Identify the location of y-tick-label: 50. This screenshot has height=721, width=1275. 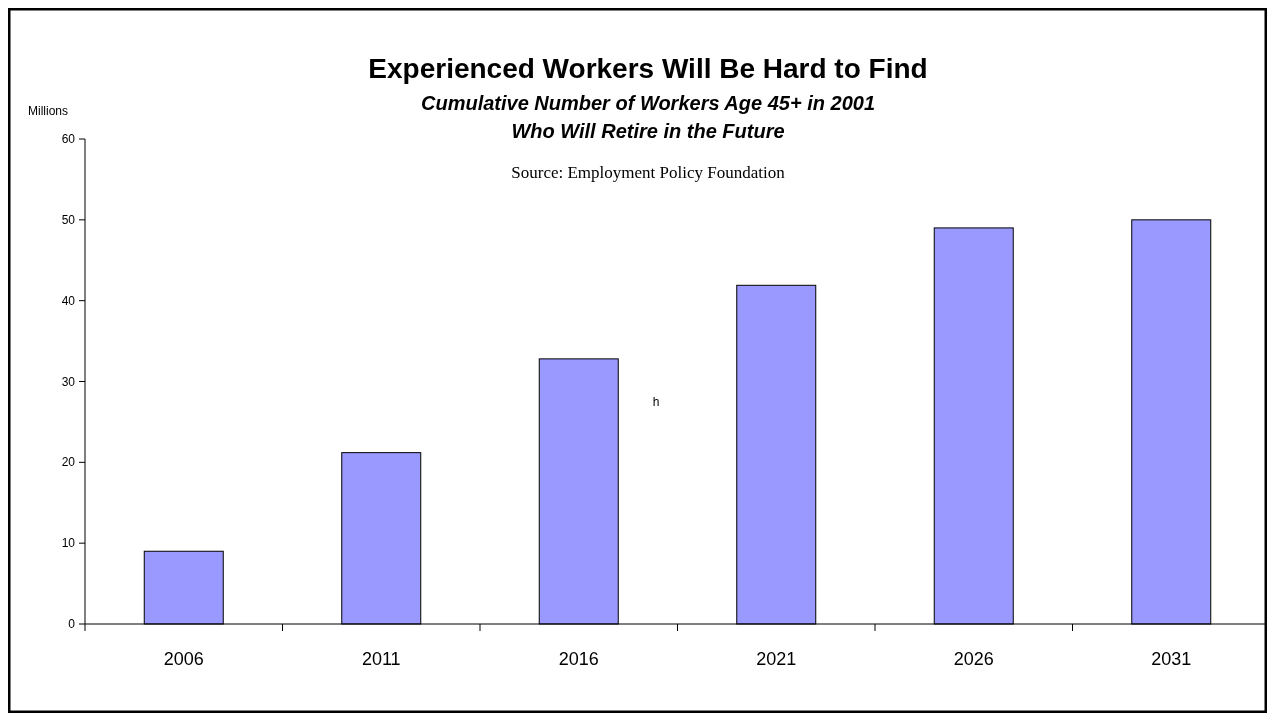
(68, 219).